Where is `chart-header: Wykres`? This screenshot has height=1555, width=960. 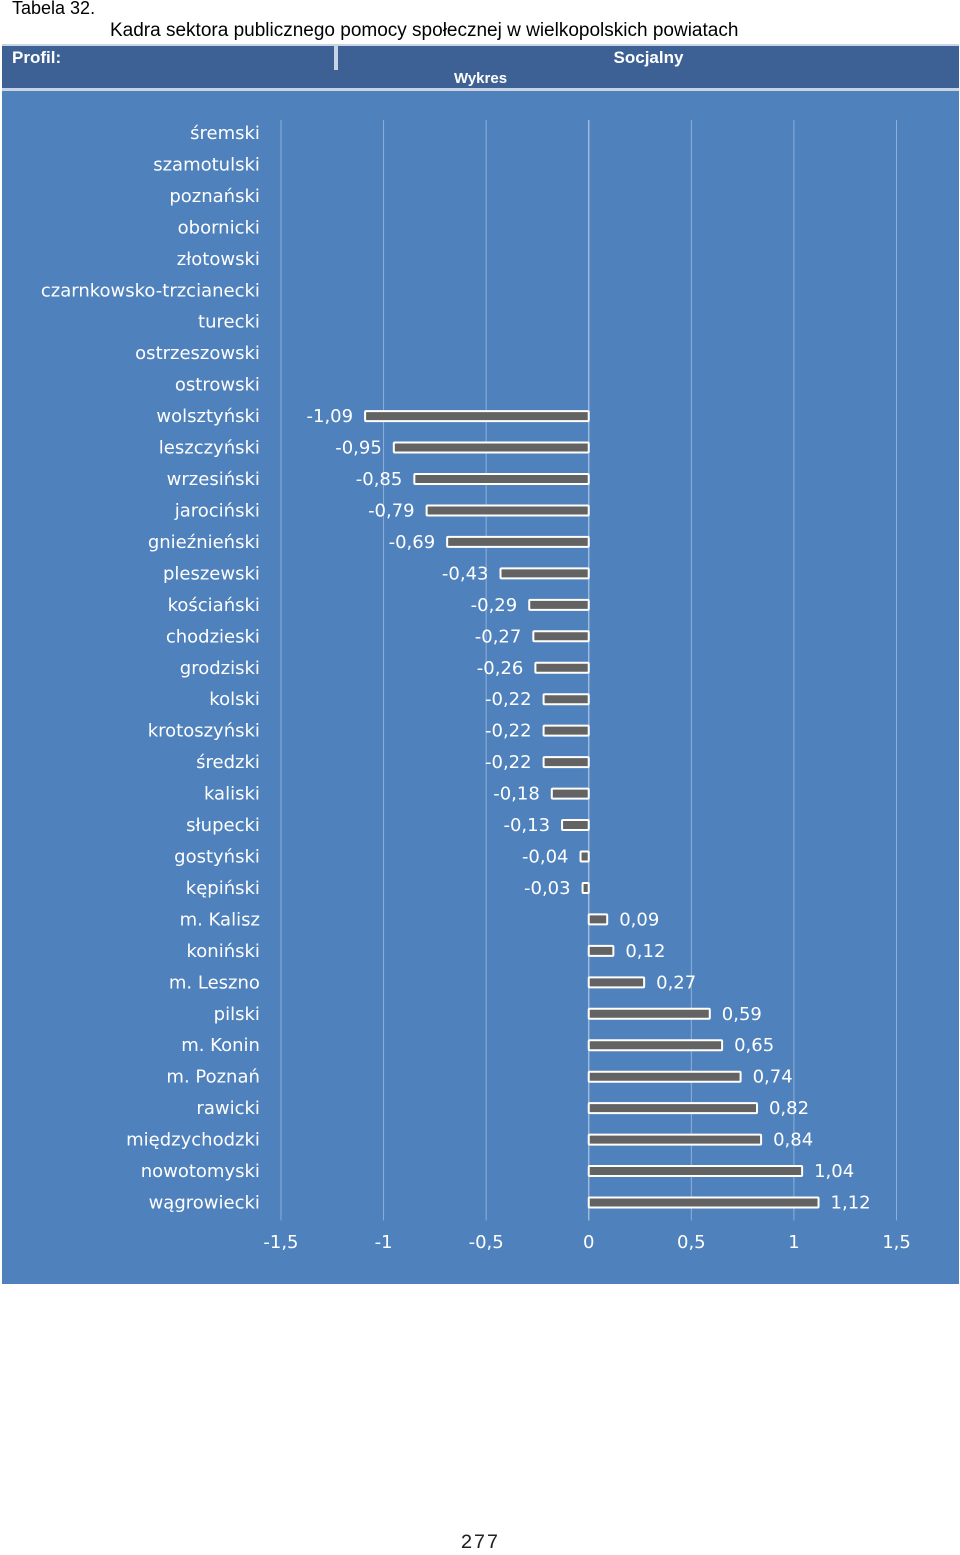 chart-header: Wykres is located at coordinates (480, 80).